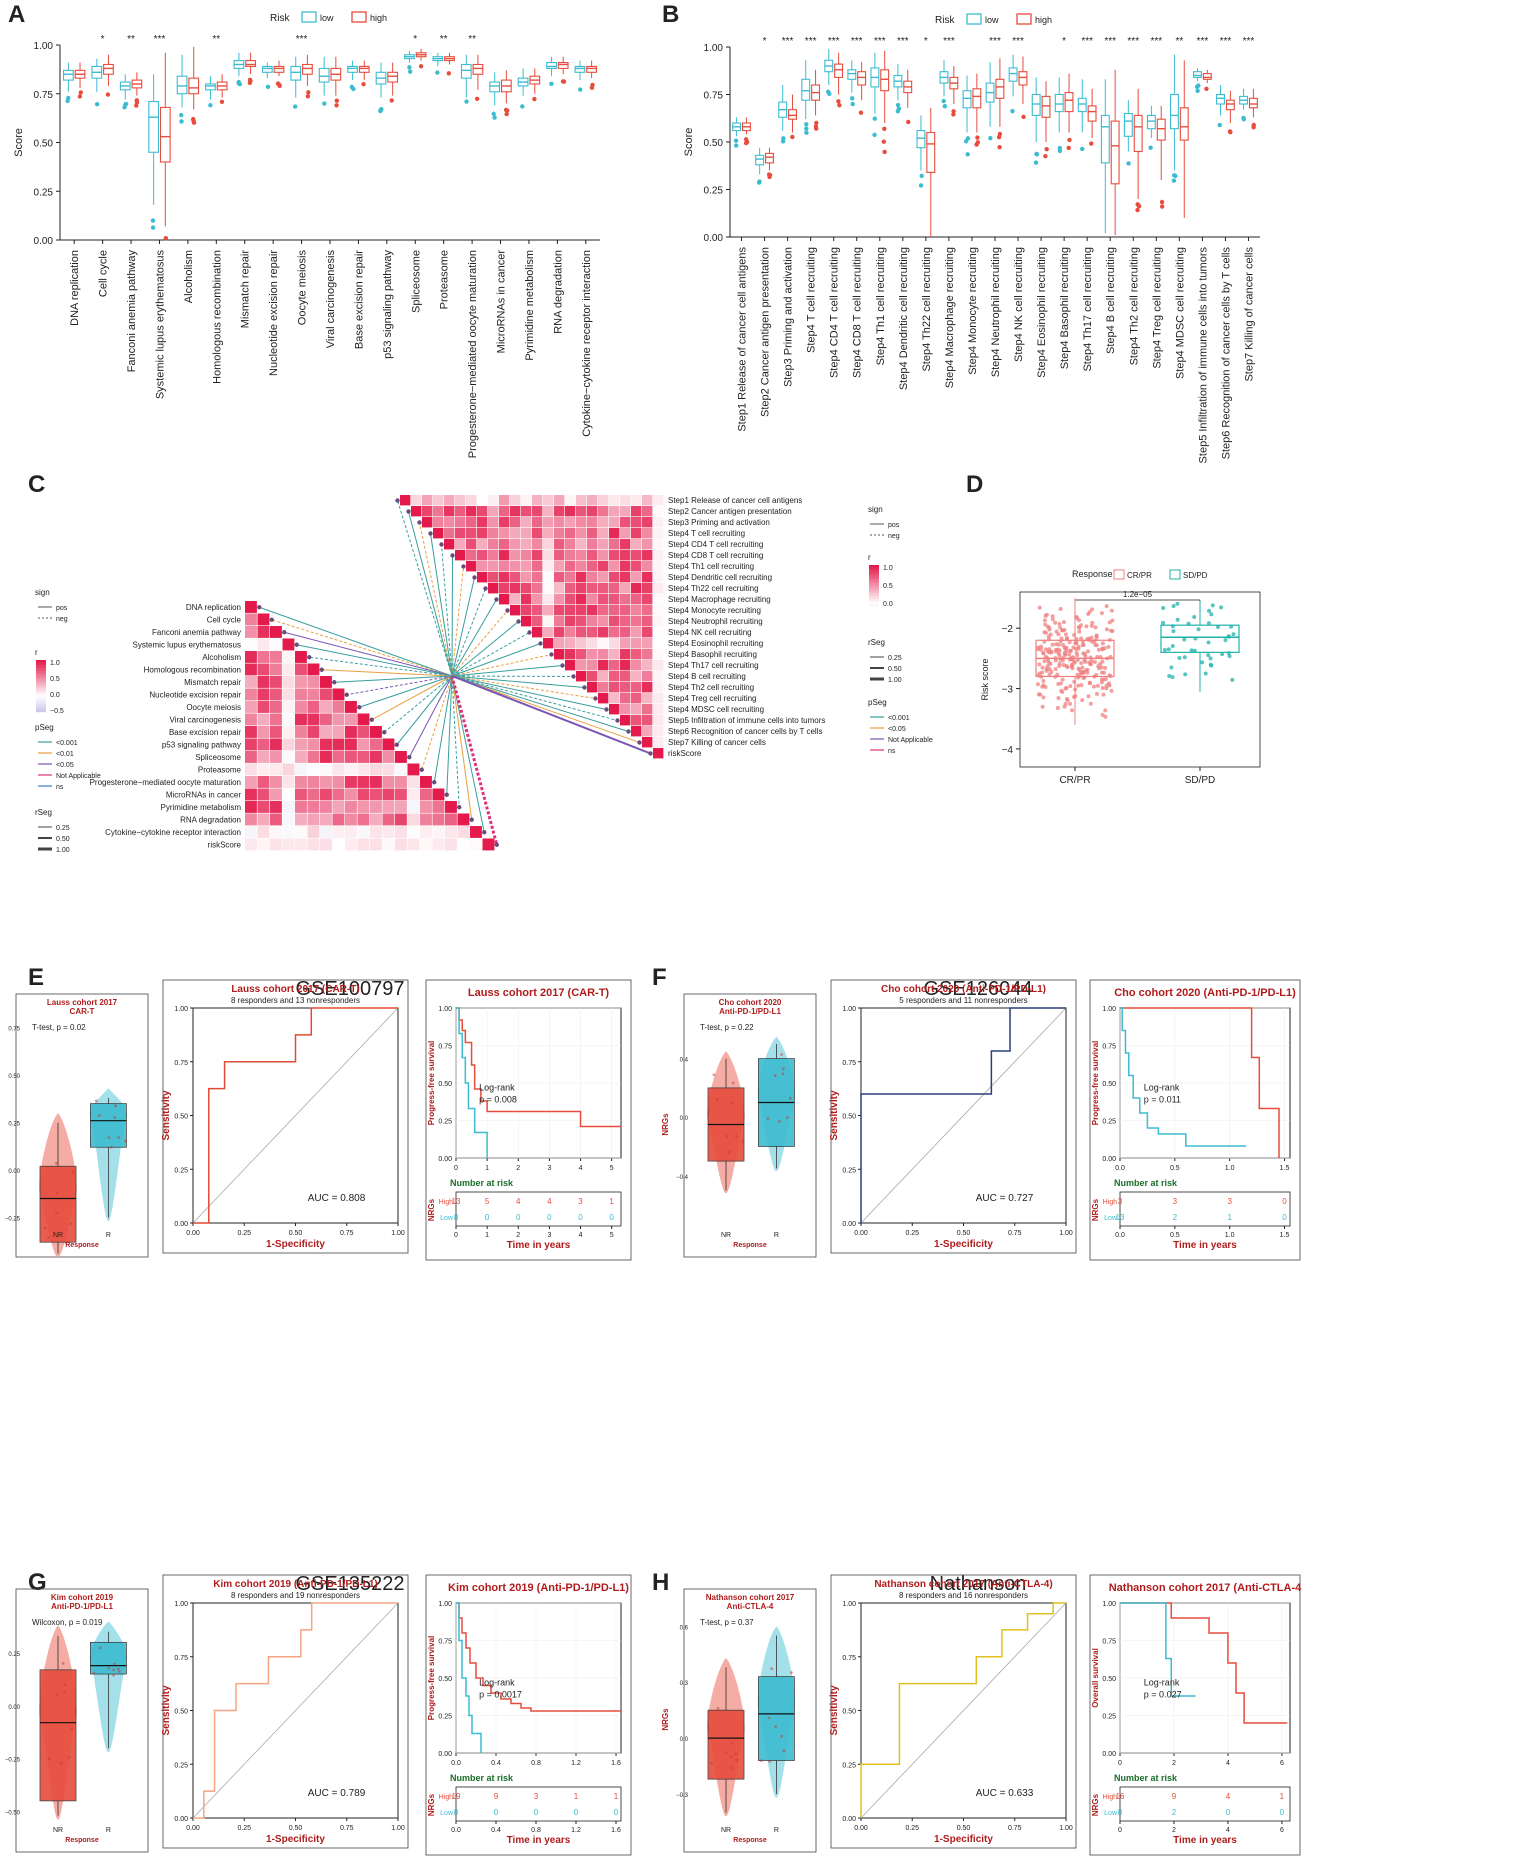 The width and height of the screenshot is (1535, 1866). Describe the element at coordinates (1180, 313) in the screenshot. I see `x-tick-label: Step4 MDSC cell recruiting` at that location.